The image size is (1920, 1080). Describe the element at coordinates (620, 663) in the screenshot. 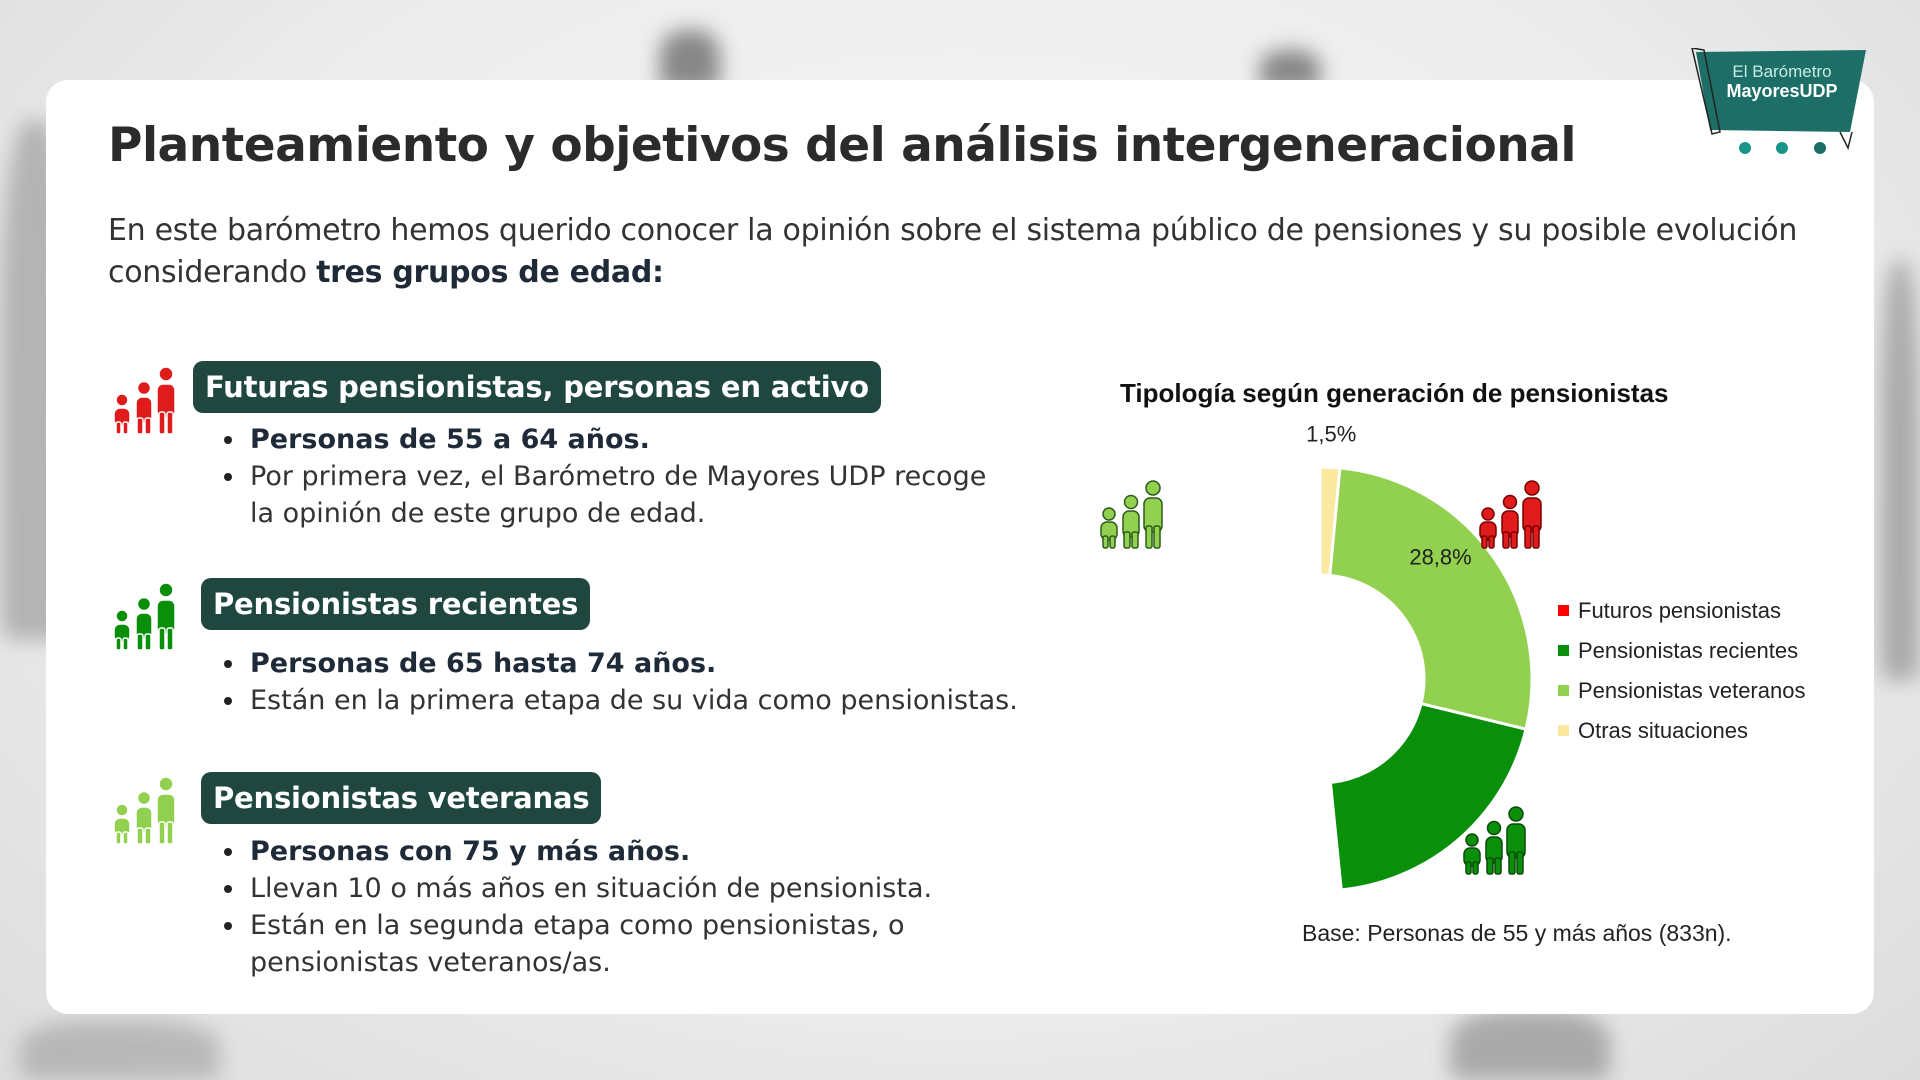

I see `list-item: Personas de 65 hasta 74 años.` at that location.